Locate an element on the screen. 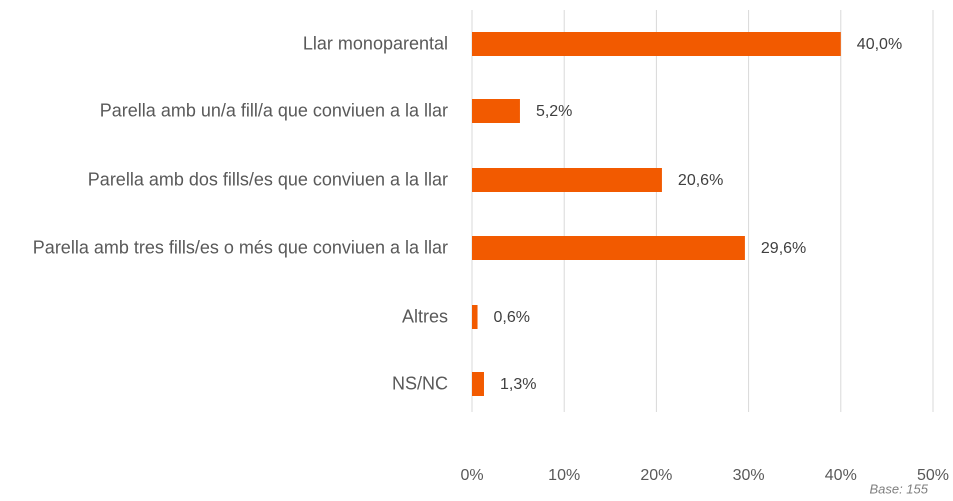  category-label: Altres is located at coordinates (424, 316).